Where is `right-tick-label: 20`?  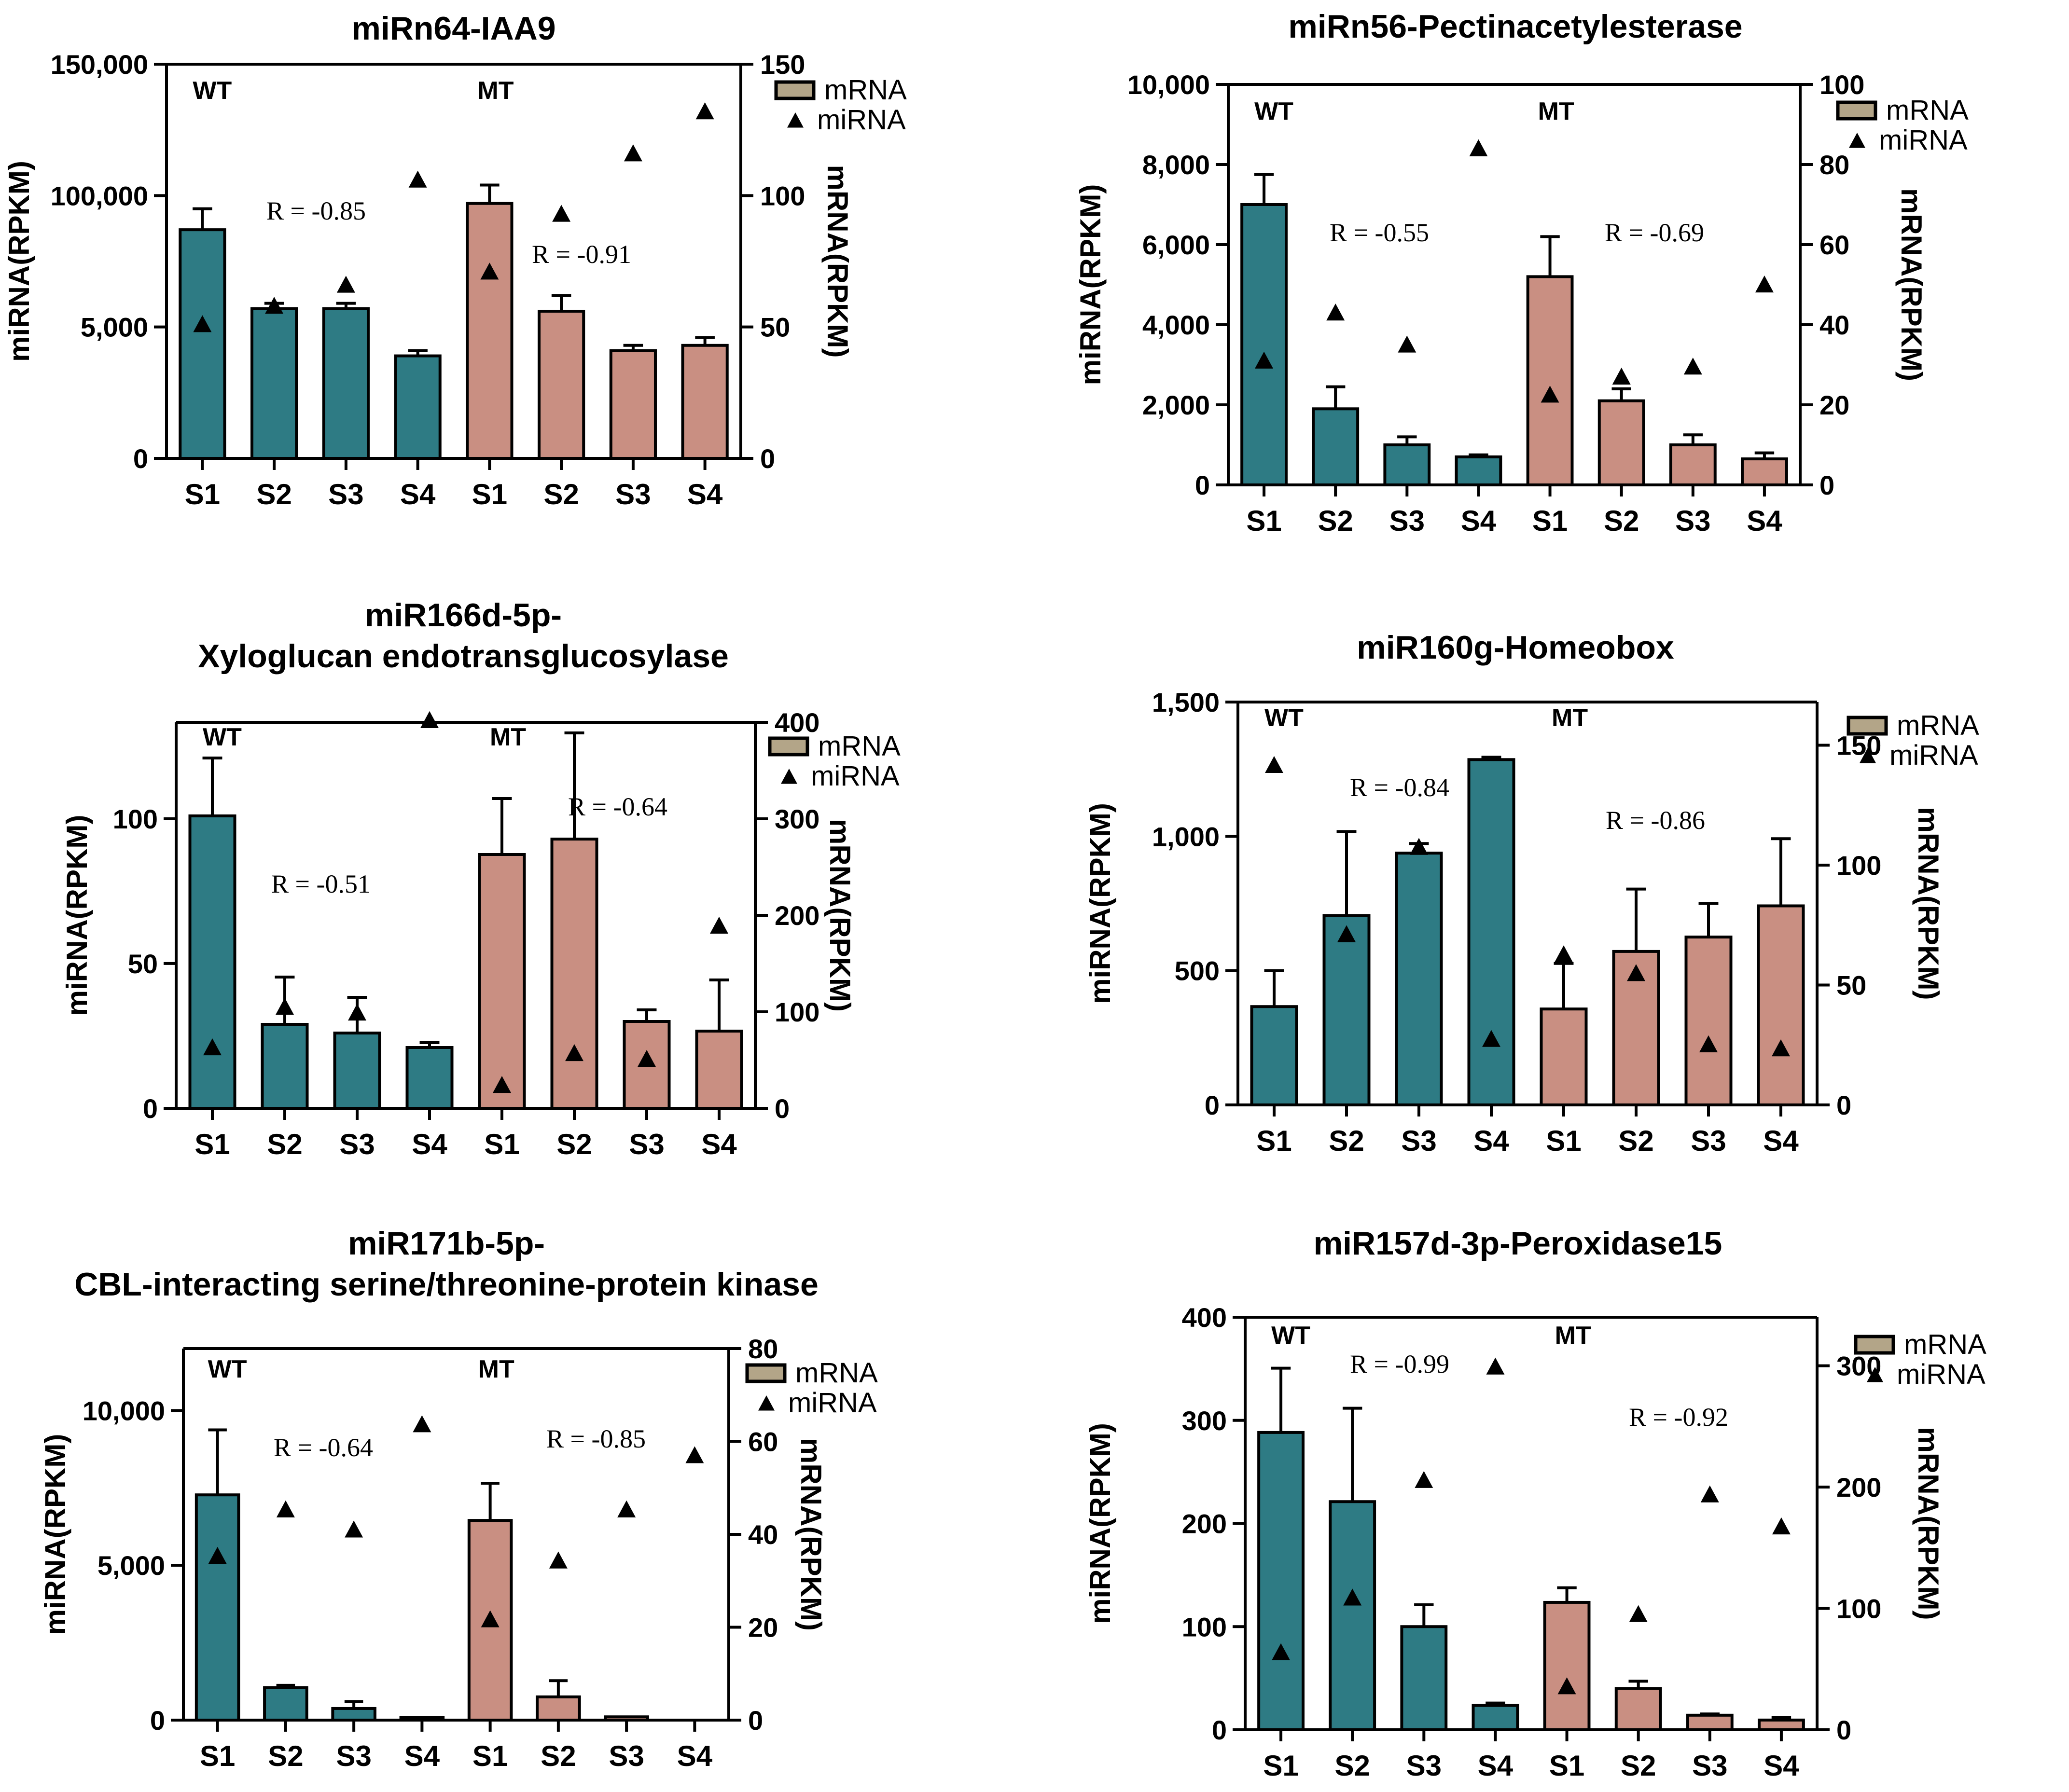
right-tick-label: 20 is located at coordinates (1834, 405).